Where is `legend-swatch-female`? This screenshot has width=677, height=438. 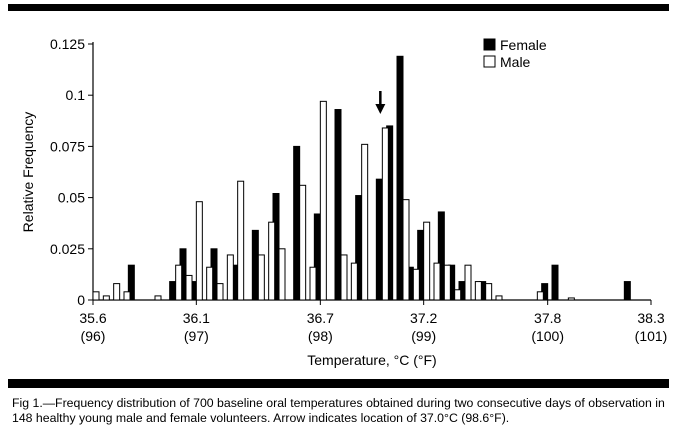 legend-swatch-female is located at coordinates (489, 44).